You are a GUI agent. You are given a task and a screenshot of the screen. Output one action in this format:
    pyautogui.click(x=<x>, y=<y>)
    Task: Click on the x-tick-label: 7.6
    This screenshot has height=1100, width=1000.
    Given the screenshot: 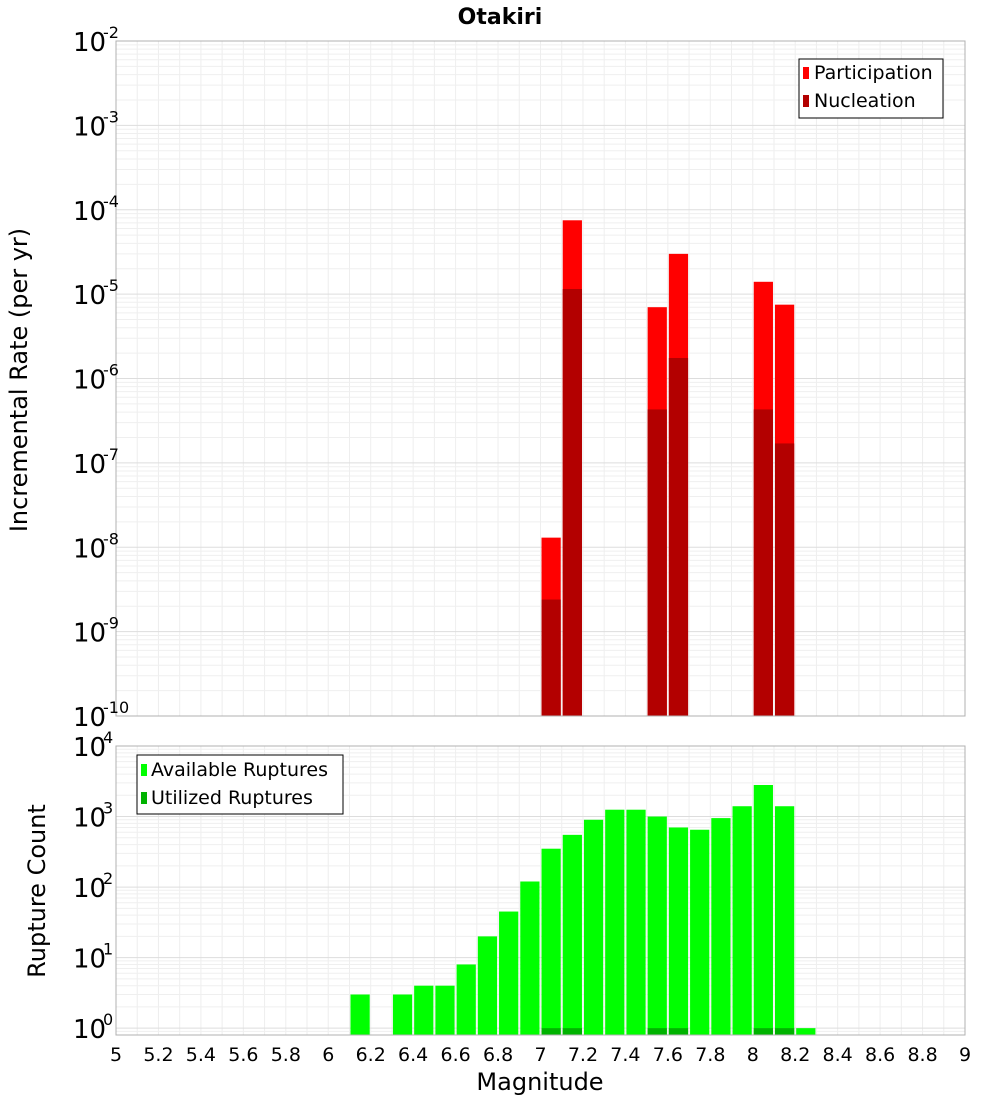 What is the action you would take?
    pyautogui.click(x=668, y=1055)
    